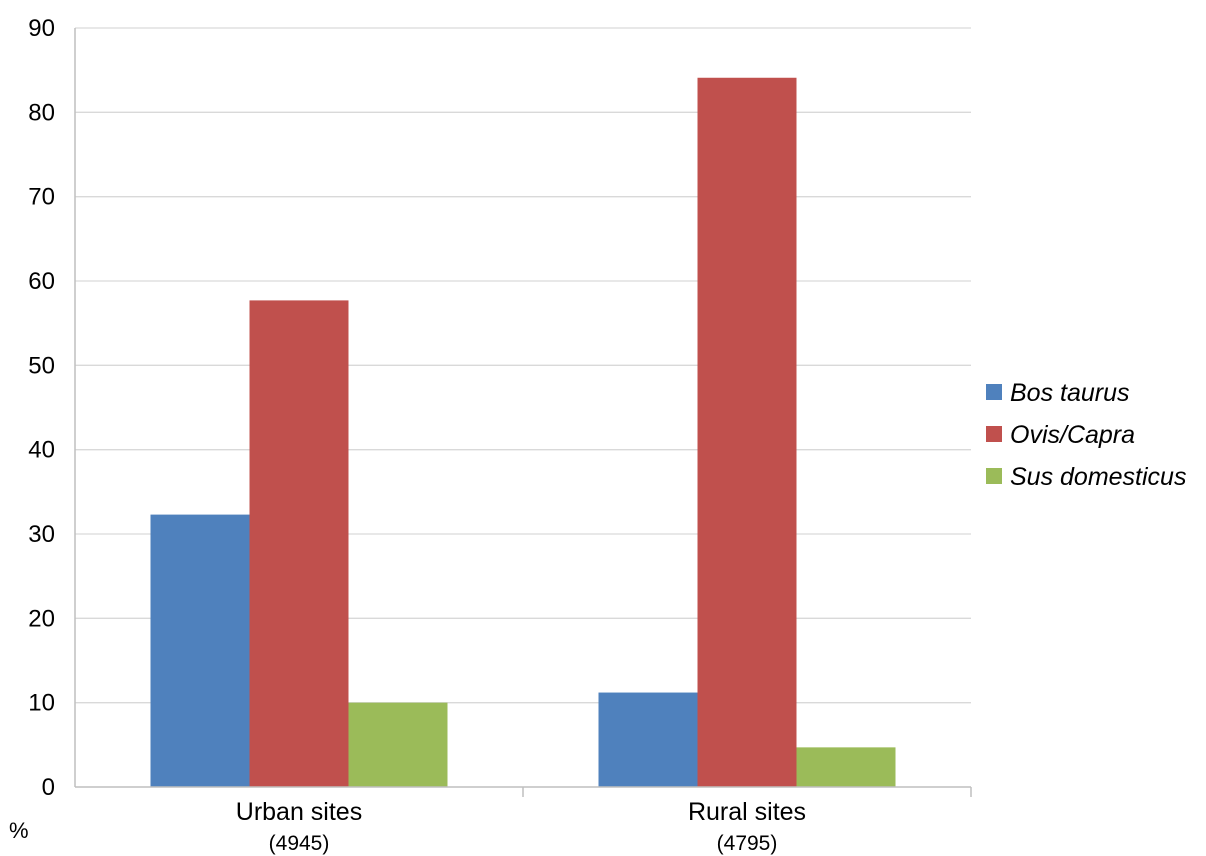 The image size is (1206, 856). I want to click on y-tick-label: 60, so click(41, 281).